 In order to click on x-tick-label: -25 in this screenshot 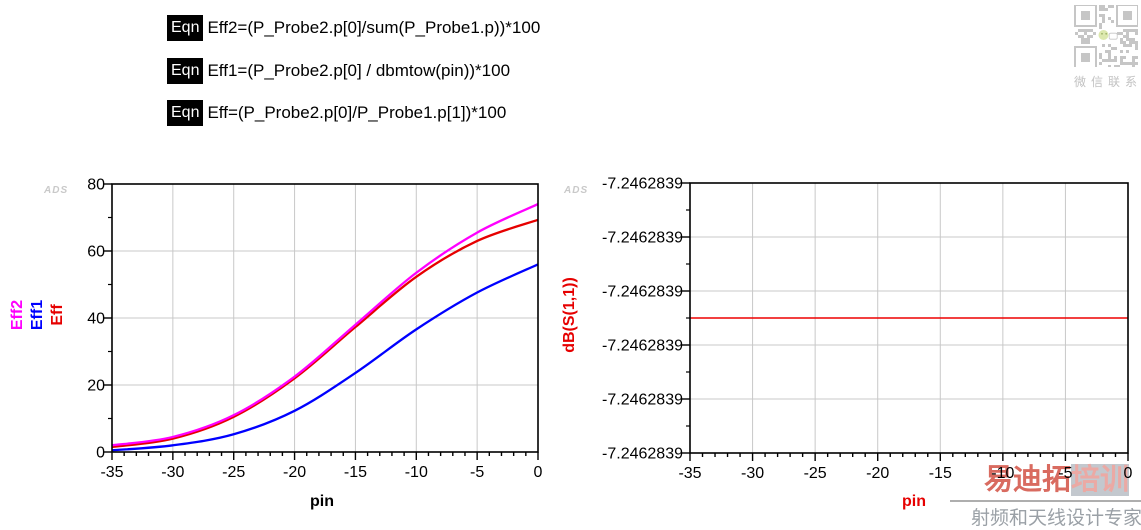, I will do `click(815, 473)`.